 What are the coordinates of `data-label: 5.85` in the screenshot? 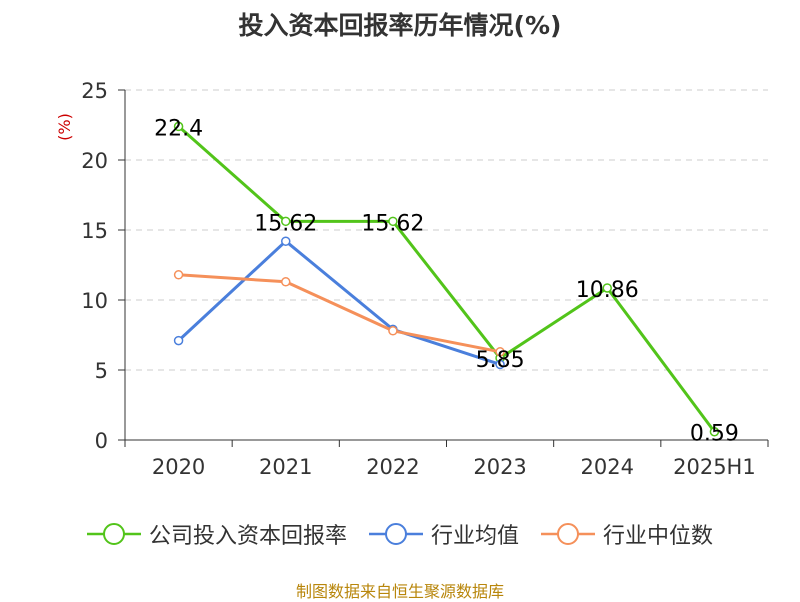 It's located at (500, 360).